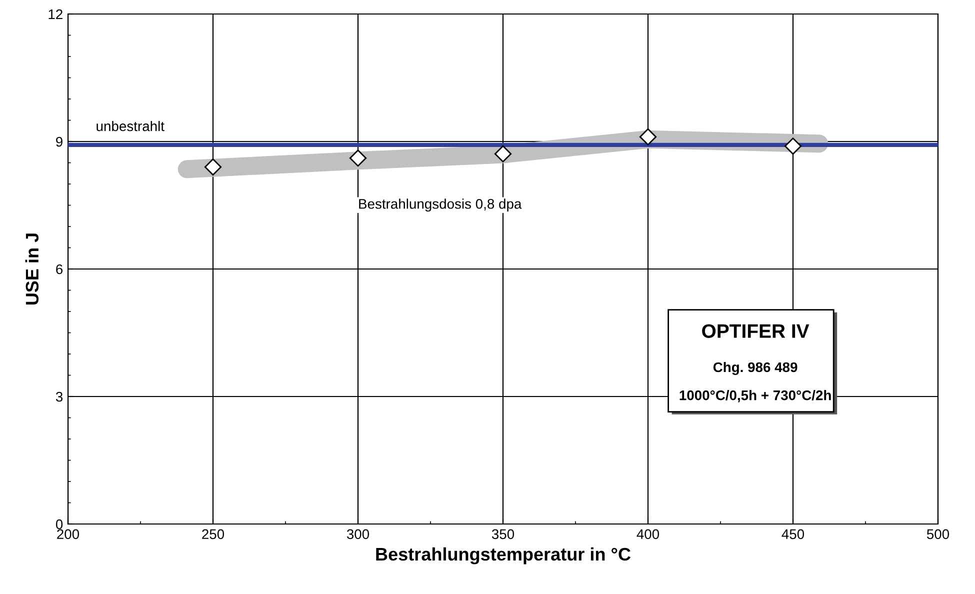  I want to click on y-tick-label: 12, so click(55, 14).